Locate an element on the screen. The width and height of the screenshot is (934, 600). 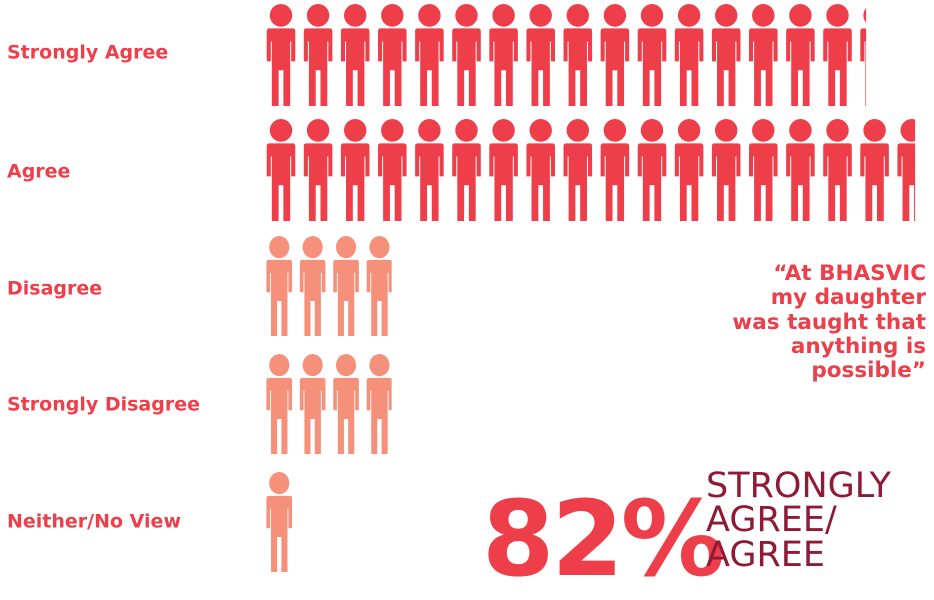
category-label-neither: Neither/No View is located at coordinates (94, 521).